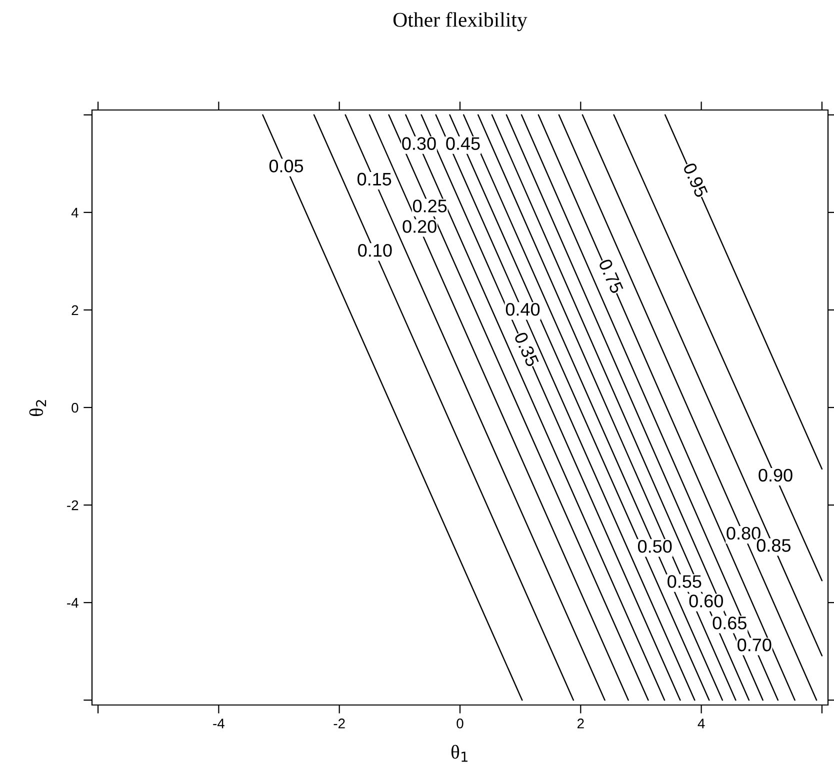 The width and height of the screenshot is (834, 779). What do you see at coordinates (218, 723) in the screenshot?
I see `x-tick-label: -4` at bounding box center [218, 723].